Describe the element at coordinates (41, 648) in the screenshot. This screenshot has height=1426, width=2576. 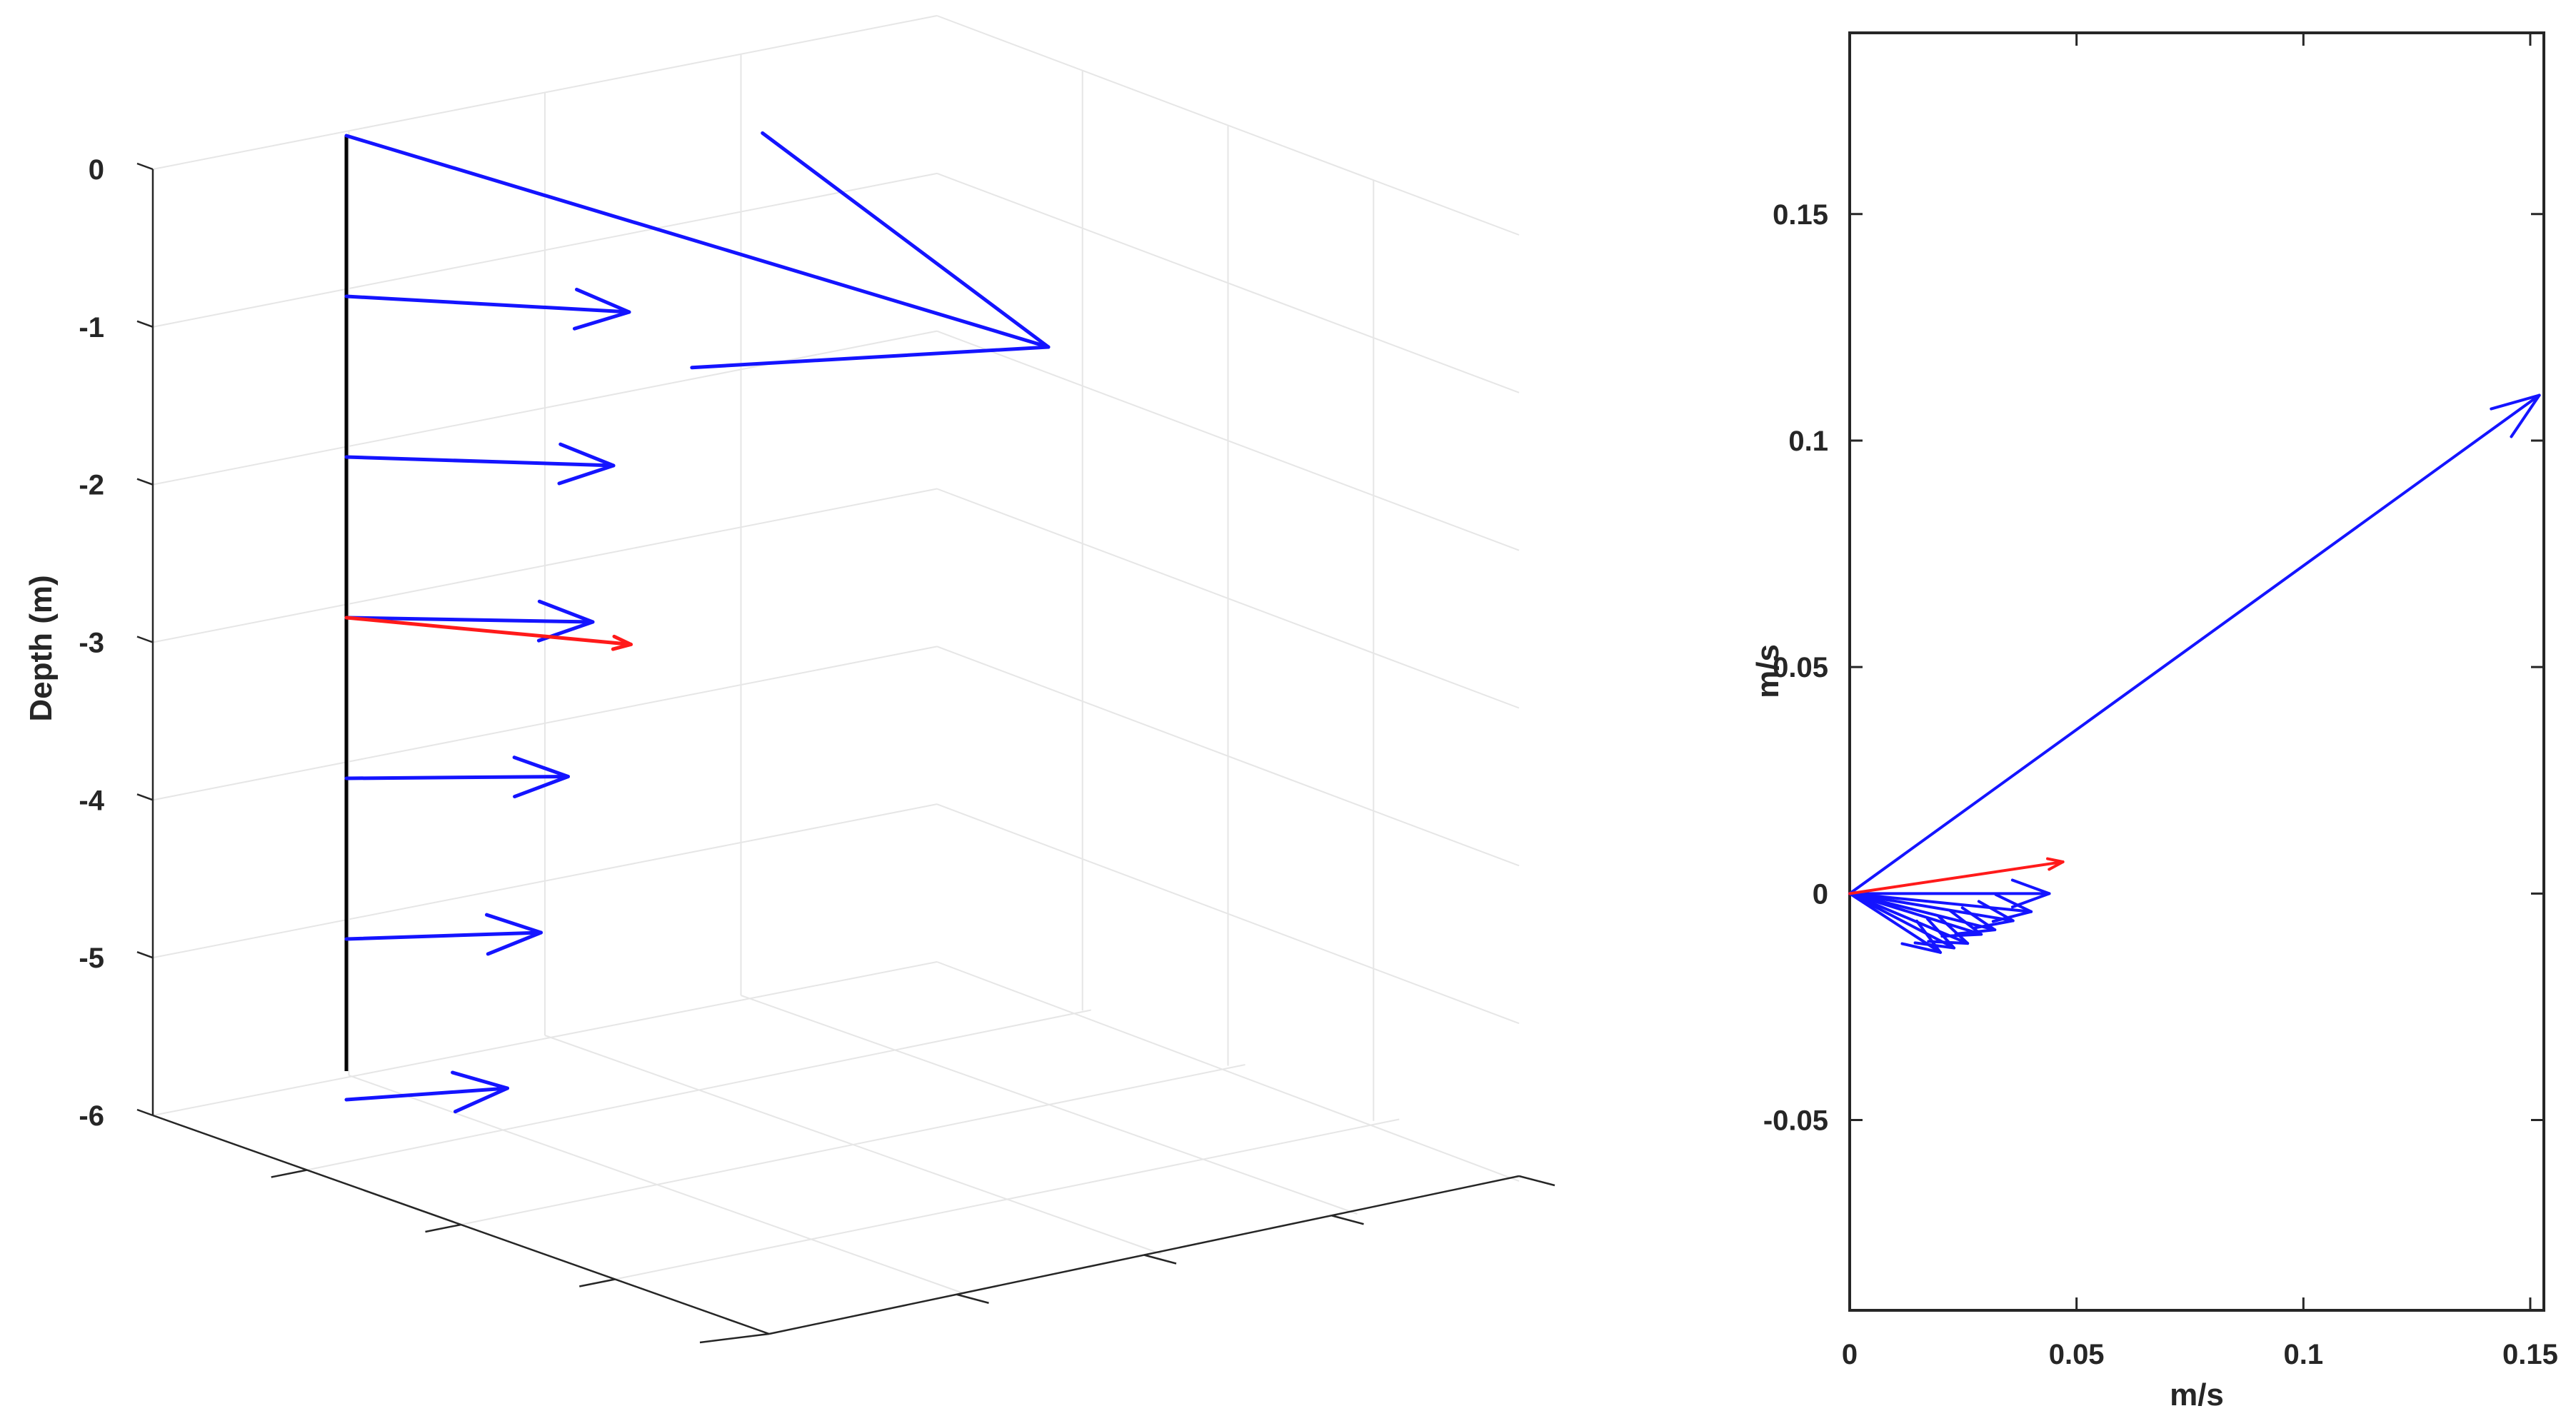
I see `z-axis-label: Depth (m)` at that location.